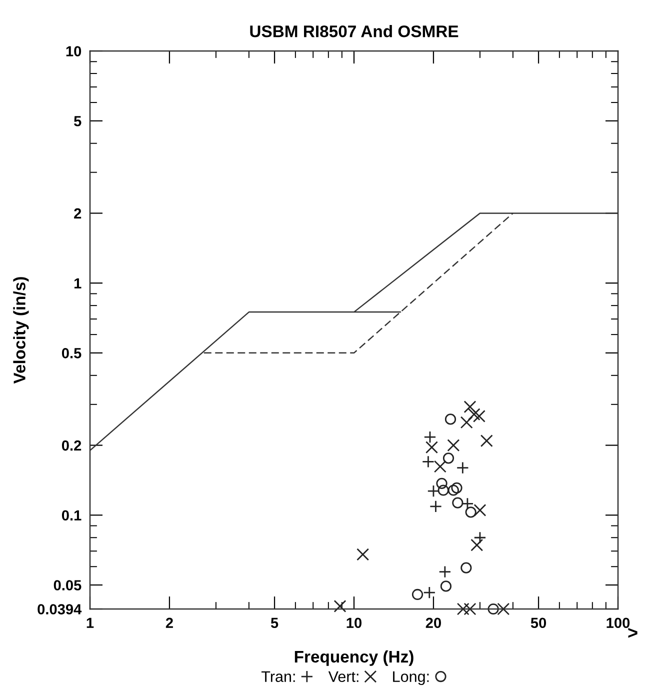 The height and width of the screenshot is (698, 666). I want to click on x-tick-label: 100, so click(618, 623).